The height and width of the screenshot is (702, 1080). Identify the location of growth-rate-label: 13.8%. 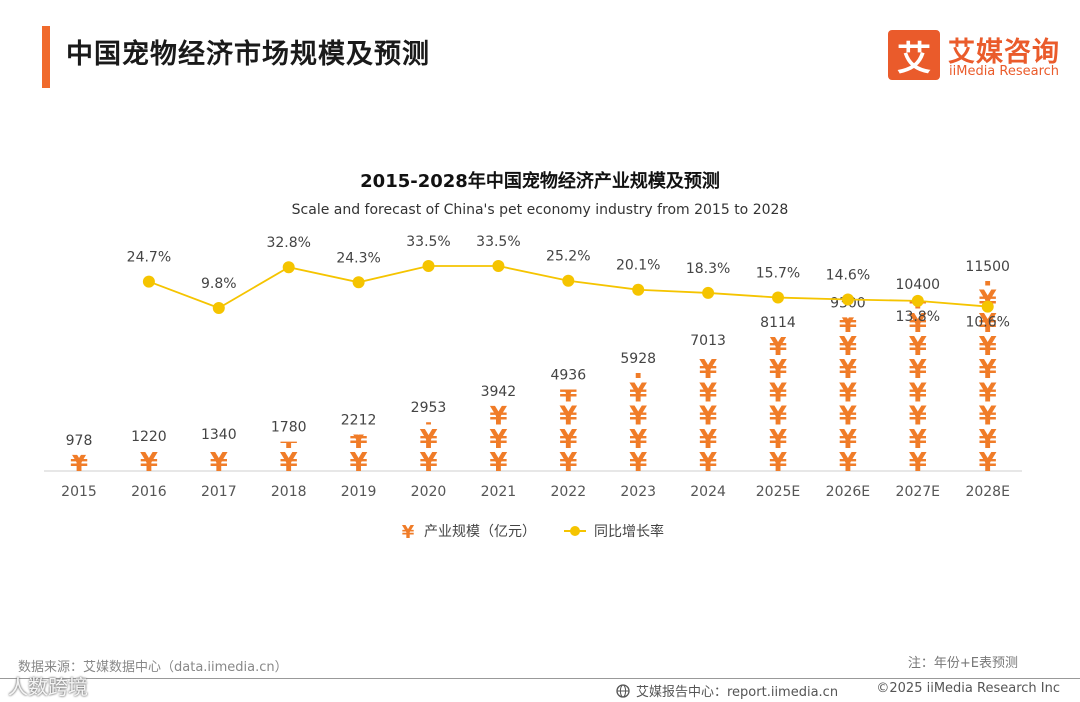
(918, 317).